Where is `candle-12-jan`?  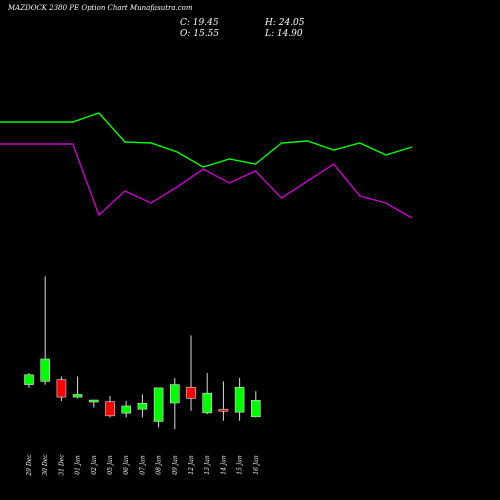 candle-12-jan is located at coordinates (191, 373).